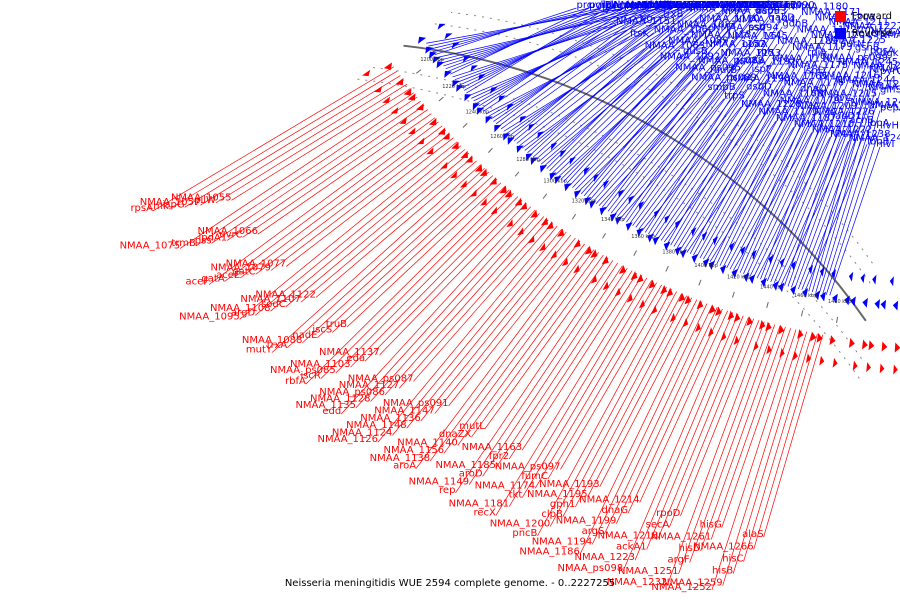  Describe the element at coordinates (158, 206) in the screenshot. I see `gene-label: cmk` at that location.